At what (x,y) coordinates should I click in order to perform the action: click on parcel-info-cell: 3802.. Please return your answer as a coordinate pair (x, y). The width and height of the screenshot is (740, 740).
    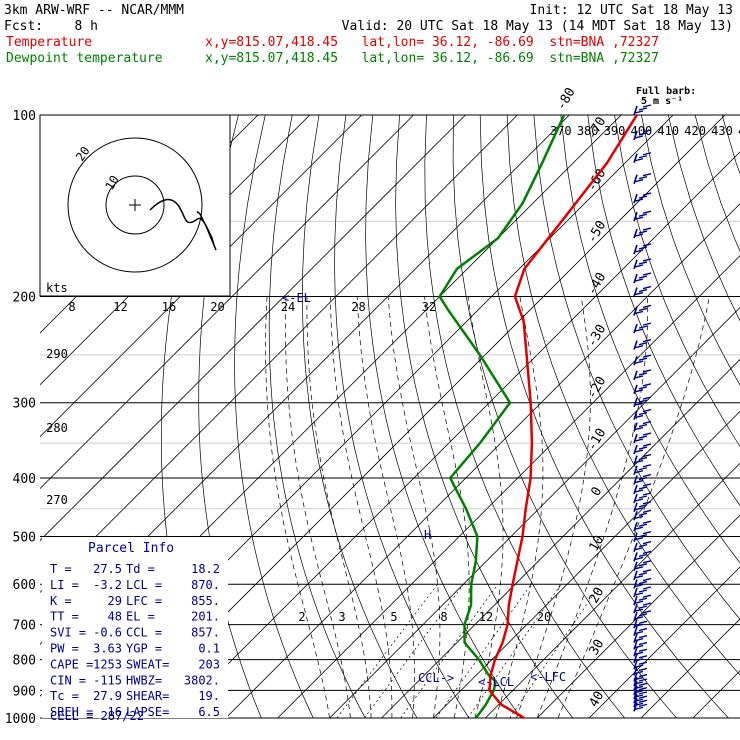
    Looking at the image, I should click on (202, 680).